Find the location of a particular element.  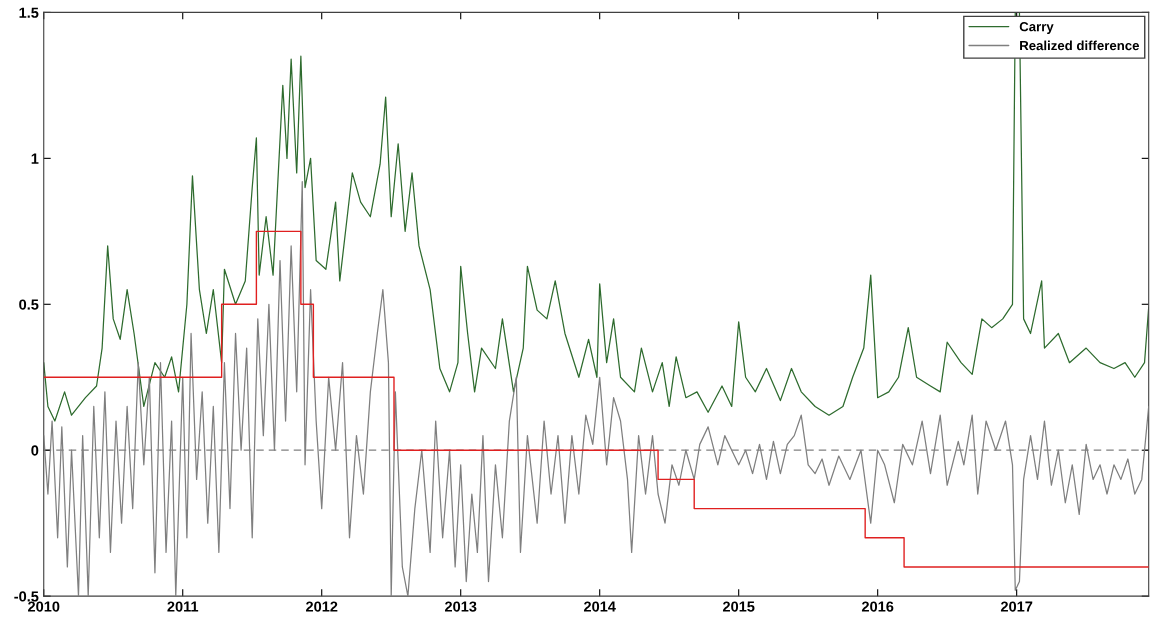

x-tick-label: 2016 is located at coordinates (877, 606).